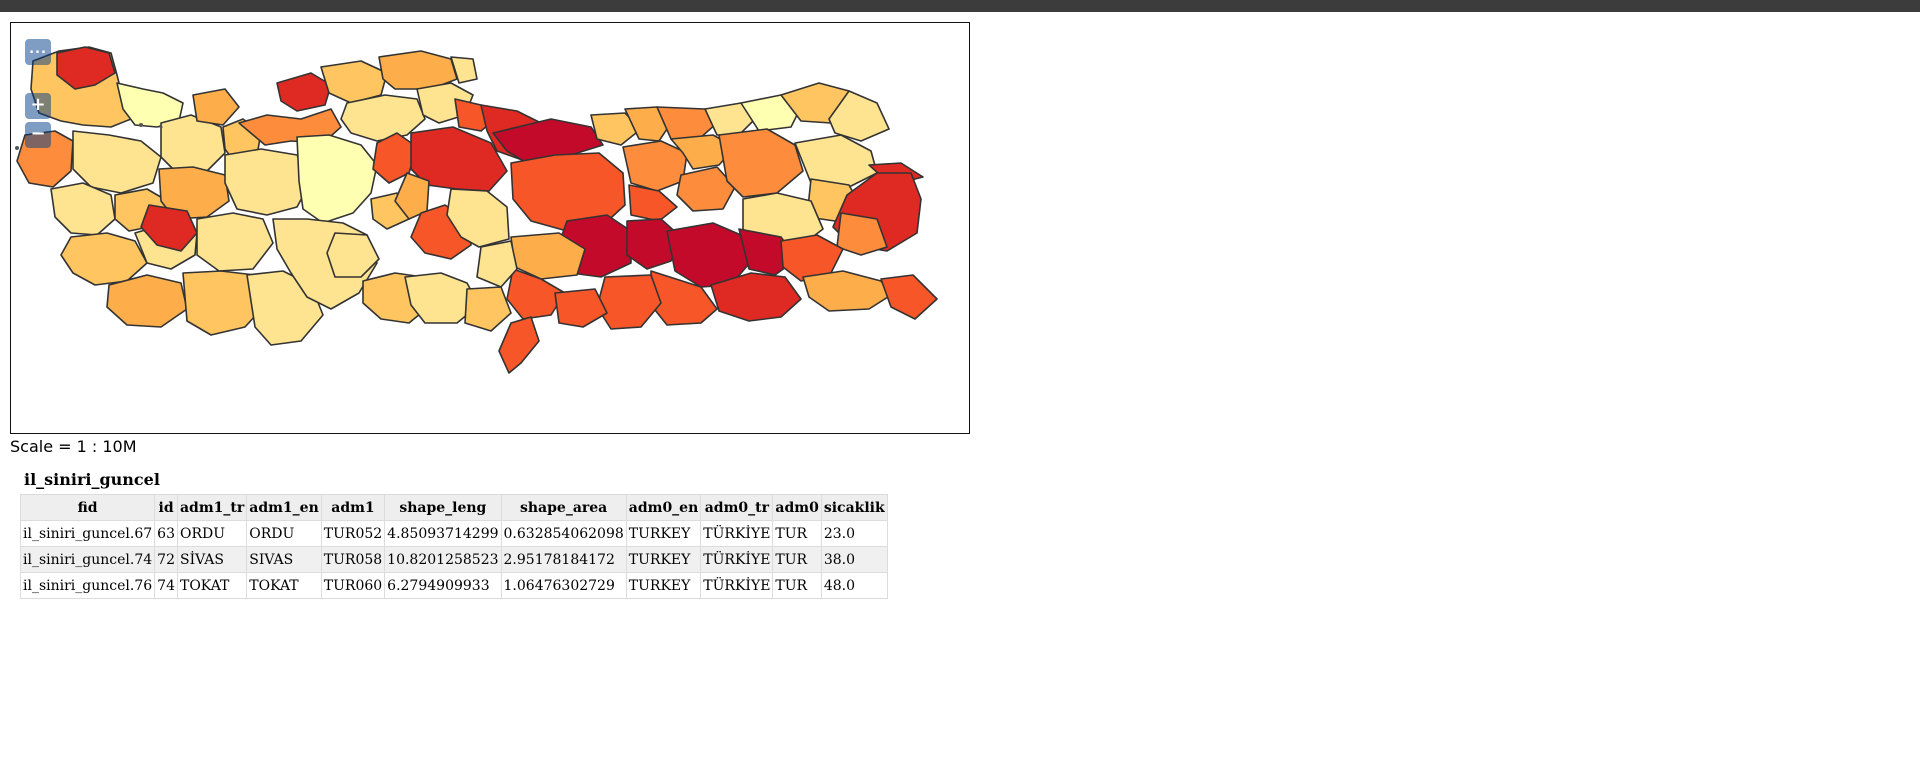 The width and height of the screenshot is (1920, 762). What do you see at coordinates (353, 585) in the screenshot?
I see `table-cell: TUR060` at bounding box center [353, 585].